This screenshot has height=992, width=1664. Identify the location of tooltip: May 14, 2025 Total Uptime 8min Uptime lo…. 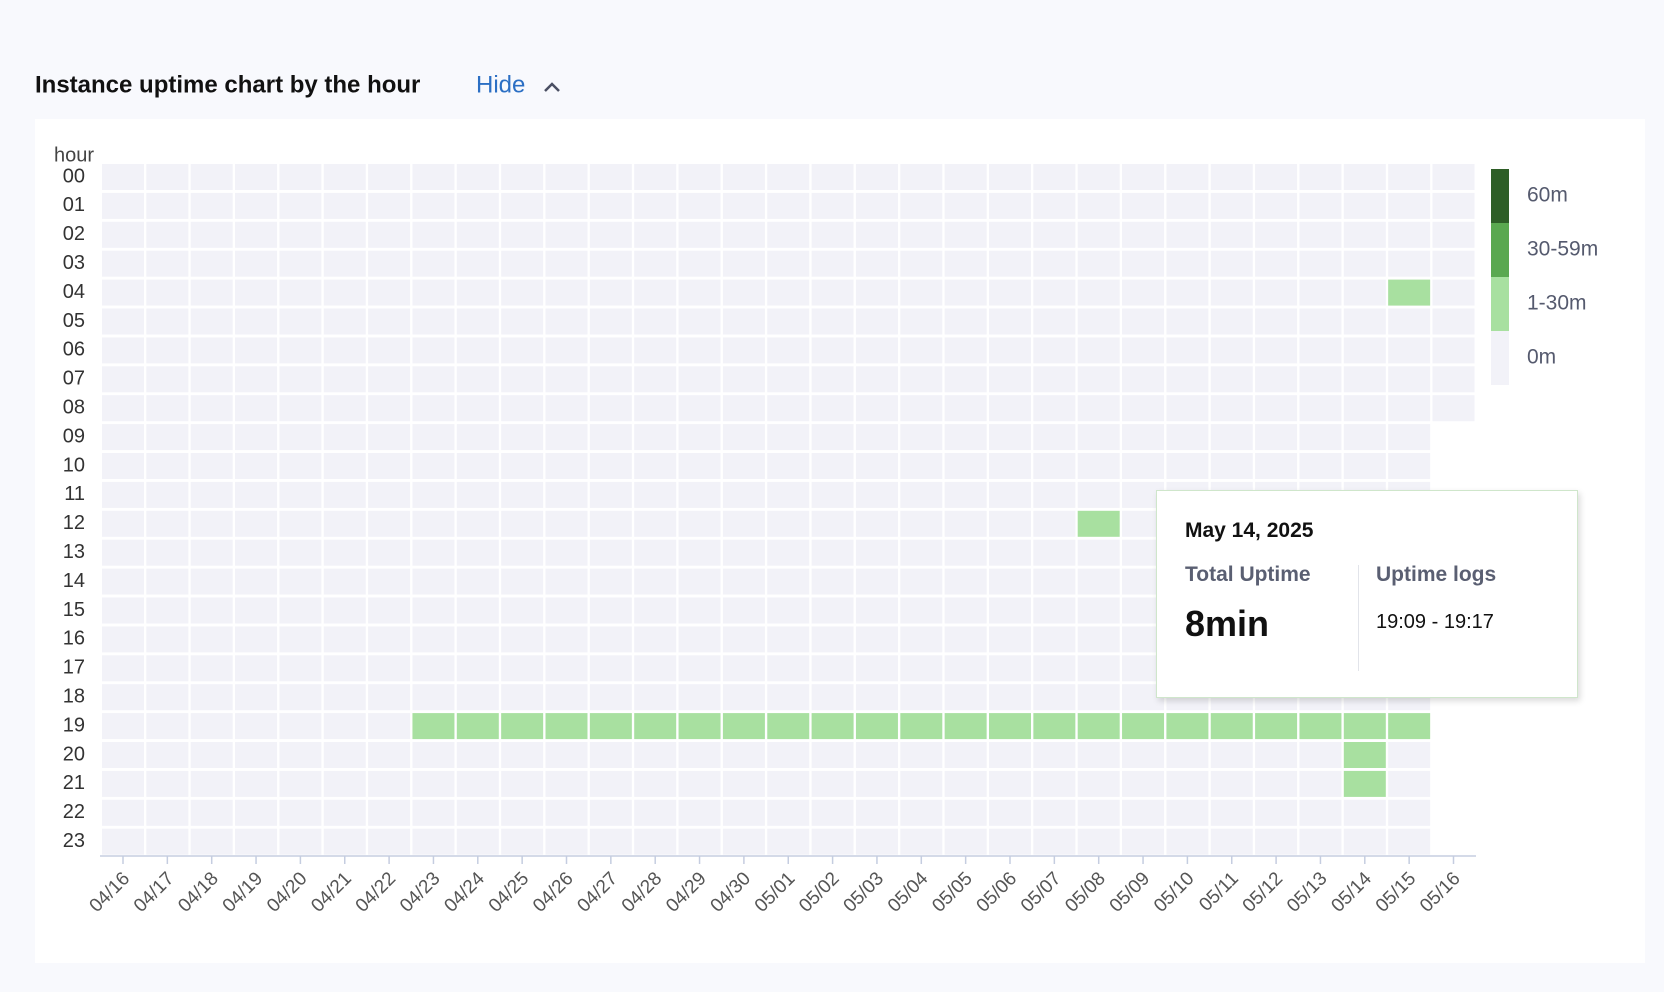
(1367, 594).